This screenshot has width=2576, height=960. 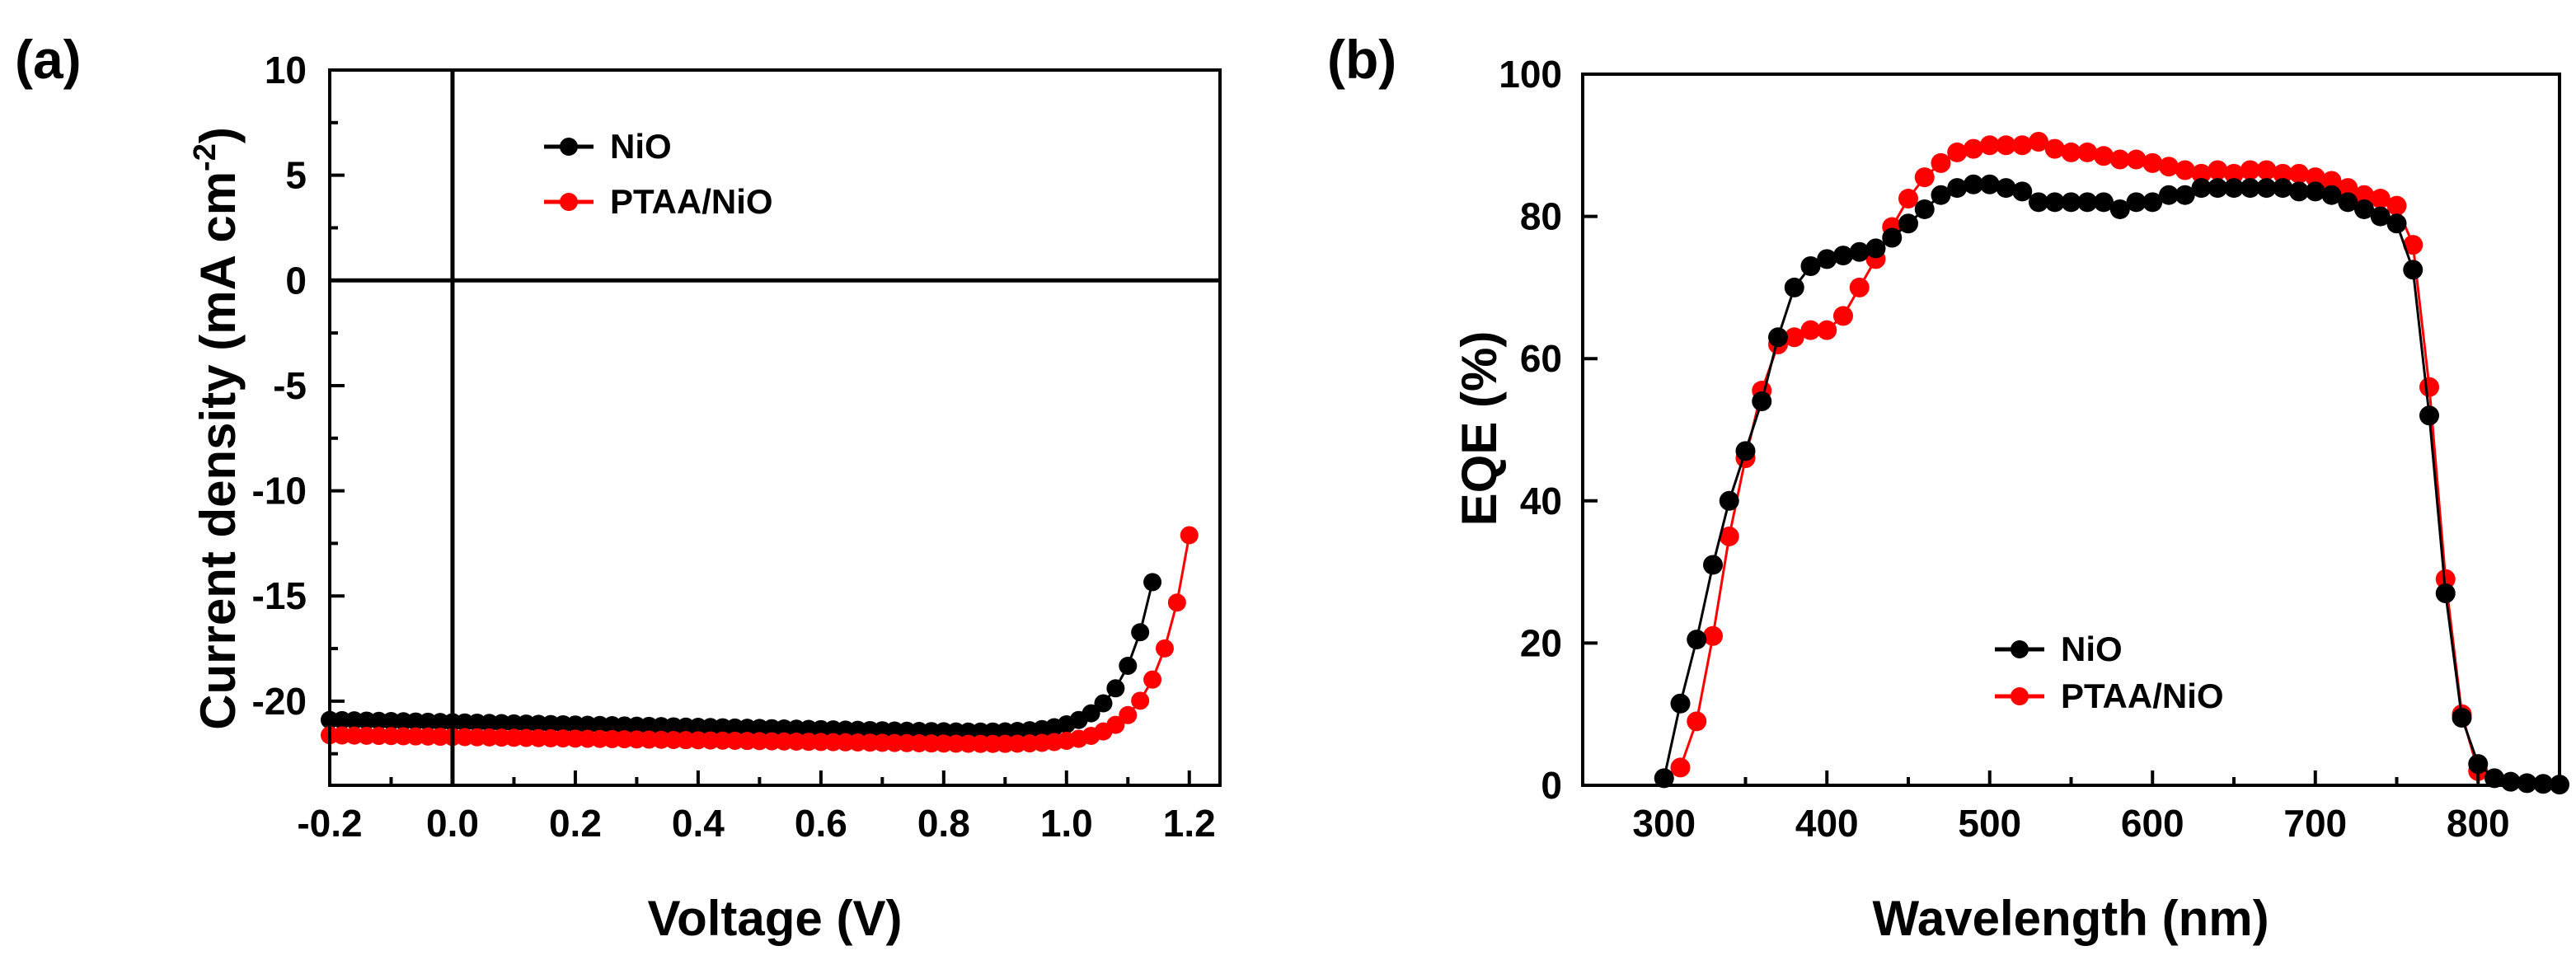 I want to click on panel-b-x-tick-label: 700, so click(x=2315, y=824).